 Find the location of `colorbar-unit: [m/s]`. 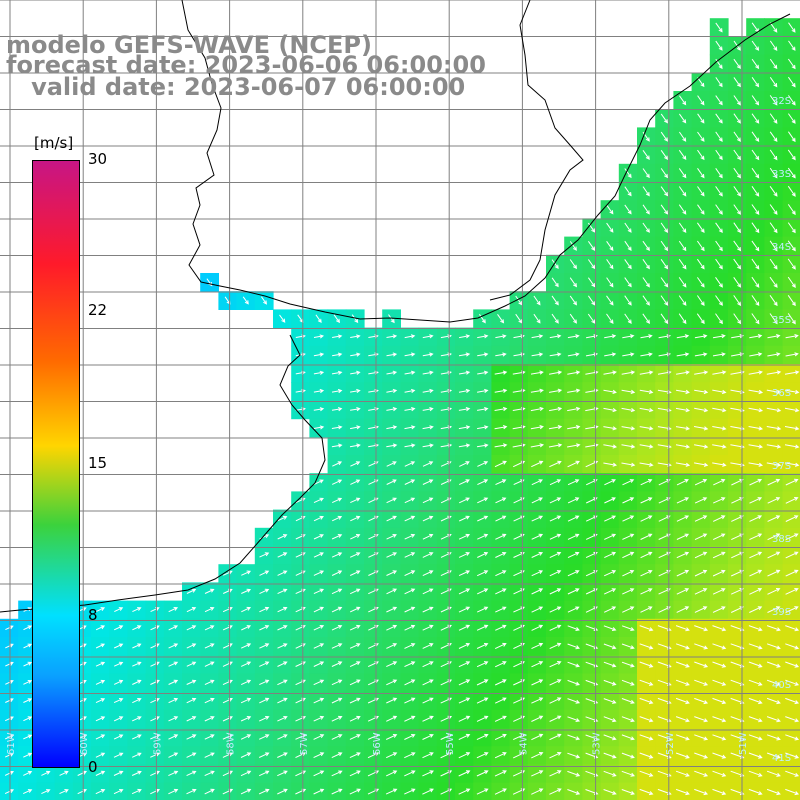

colorbar-unit: [m/s] is located at coordinates (54, 143).